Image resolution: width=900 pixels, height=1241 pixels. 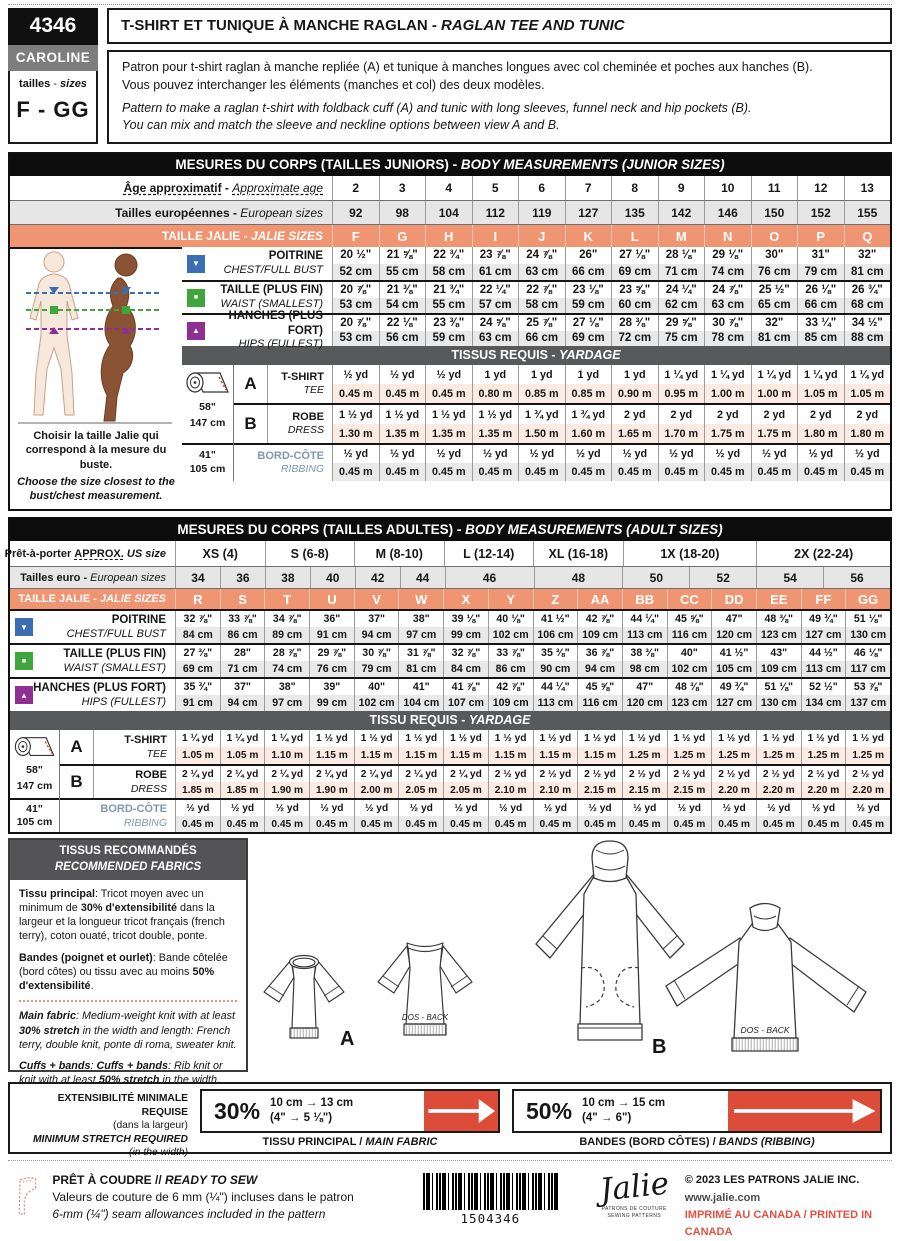 I want to click on junior-euro-cell: 112, so click(x=495, y=212).